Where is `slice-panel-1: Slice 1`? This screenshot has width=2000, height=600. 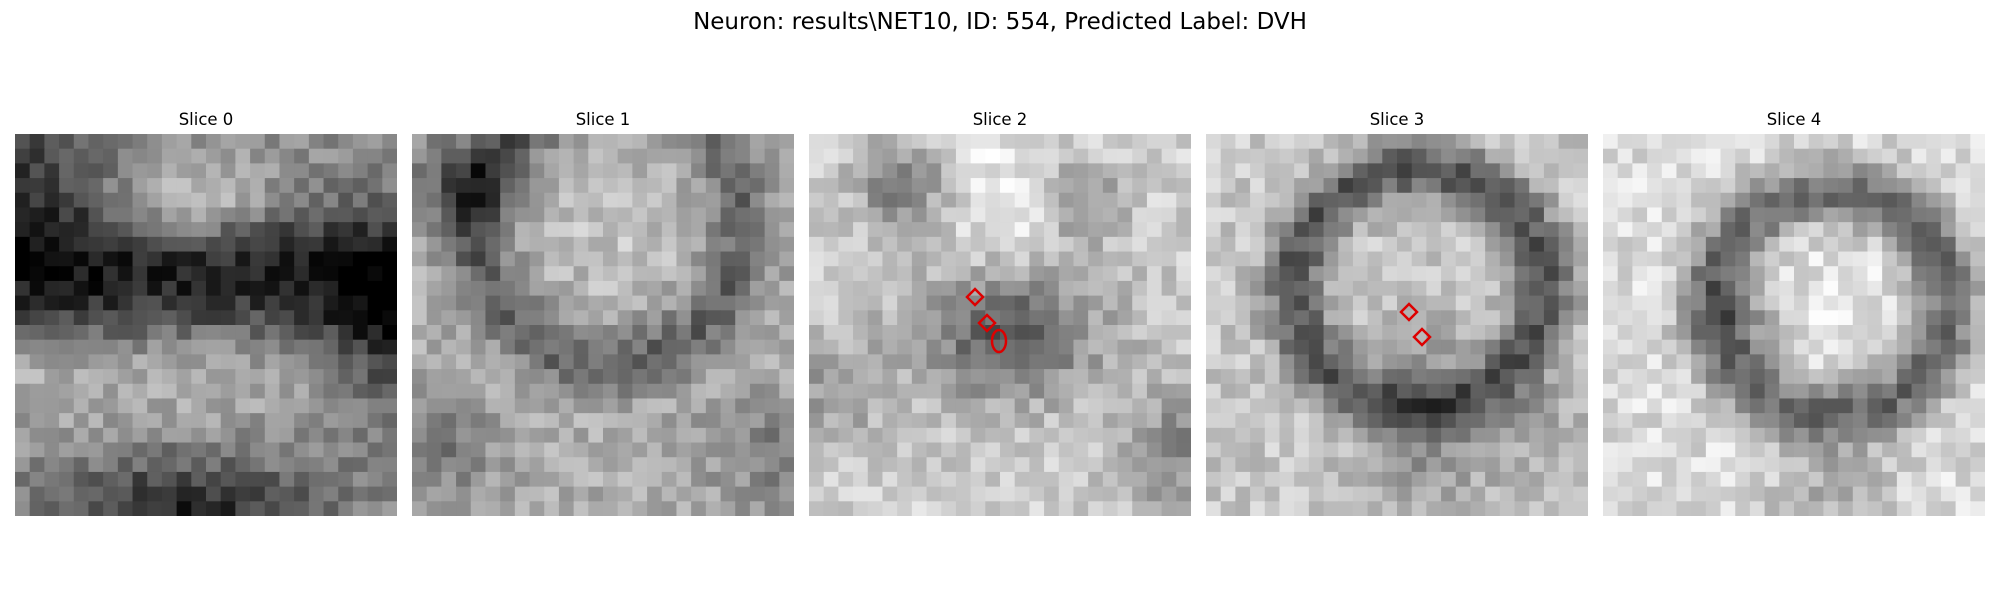 slice-panel-1: Slice 1 is located at coordinates (603, 120).